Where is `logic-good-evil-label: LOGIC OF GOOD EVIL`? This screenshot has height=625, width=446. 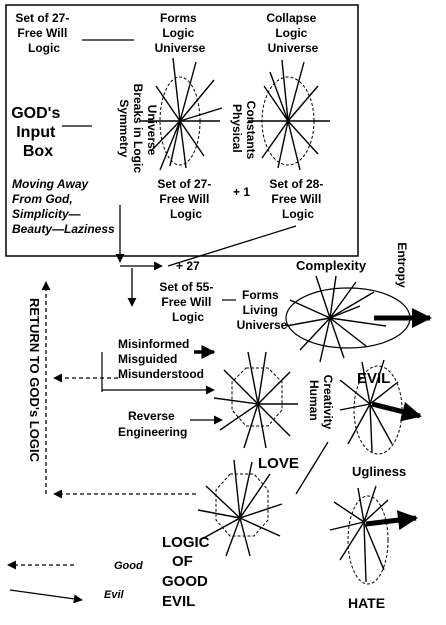 logic-good-evil-label: LOGIC OF GOOD EVIL is located at coordinates (188, 572).